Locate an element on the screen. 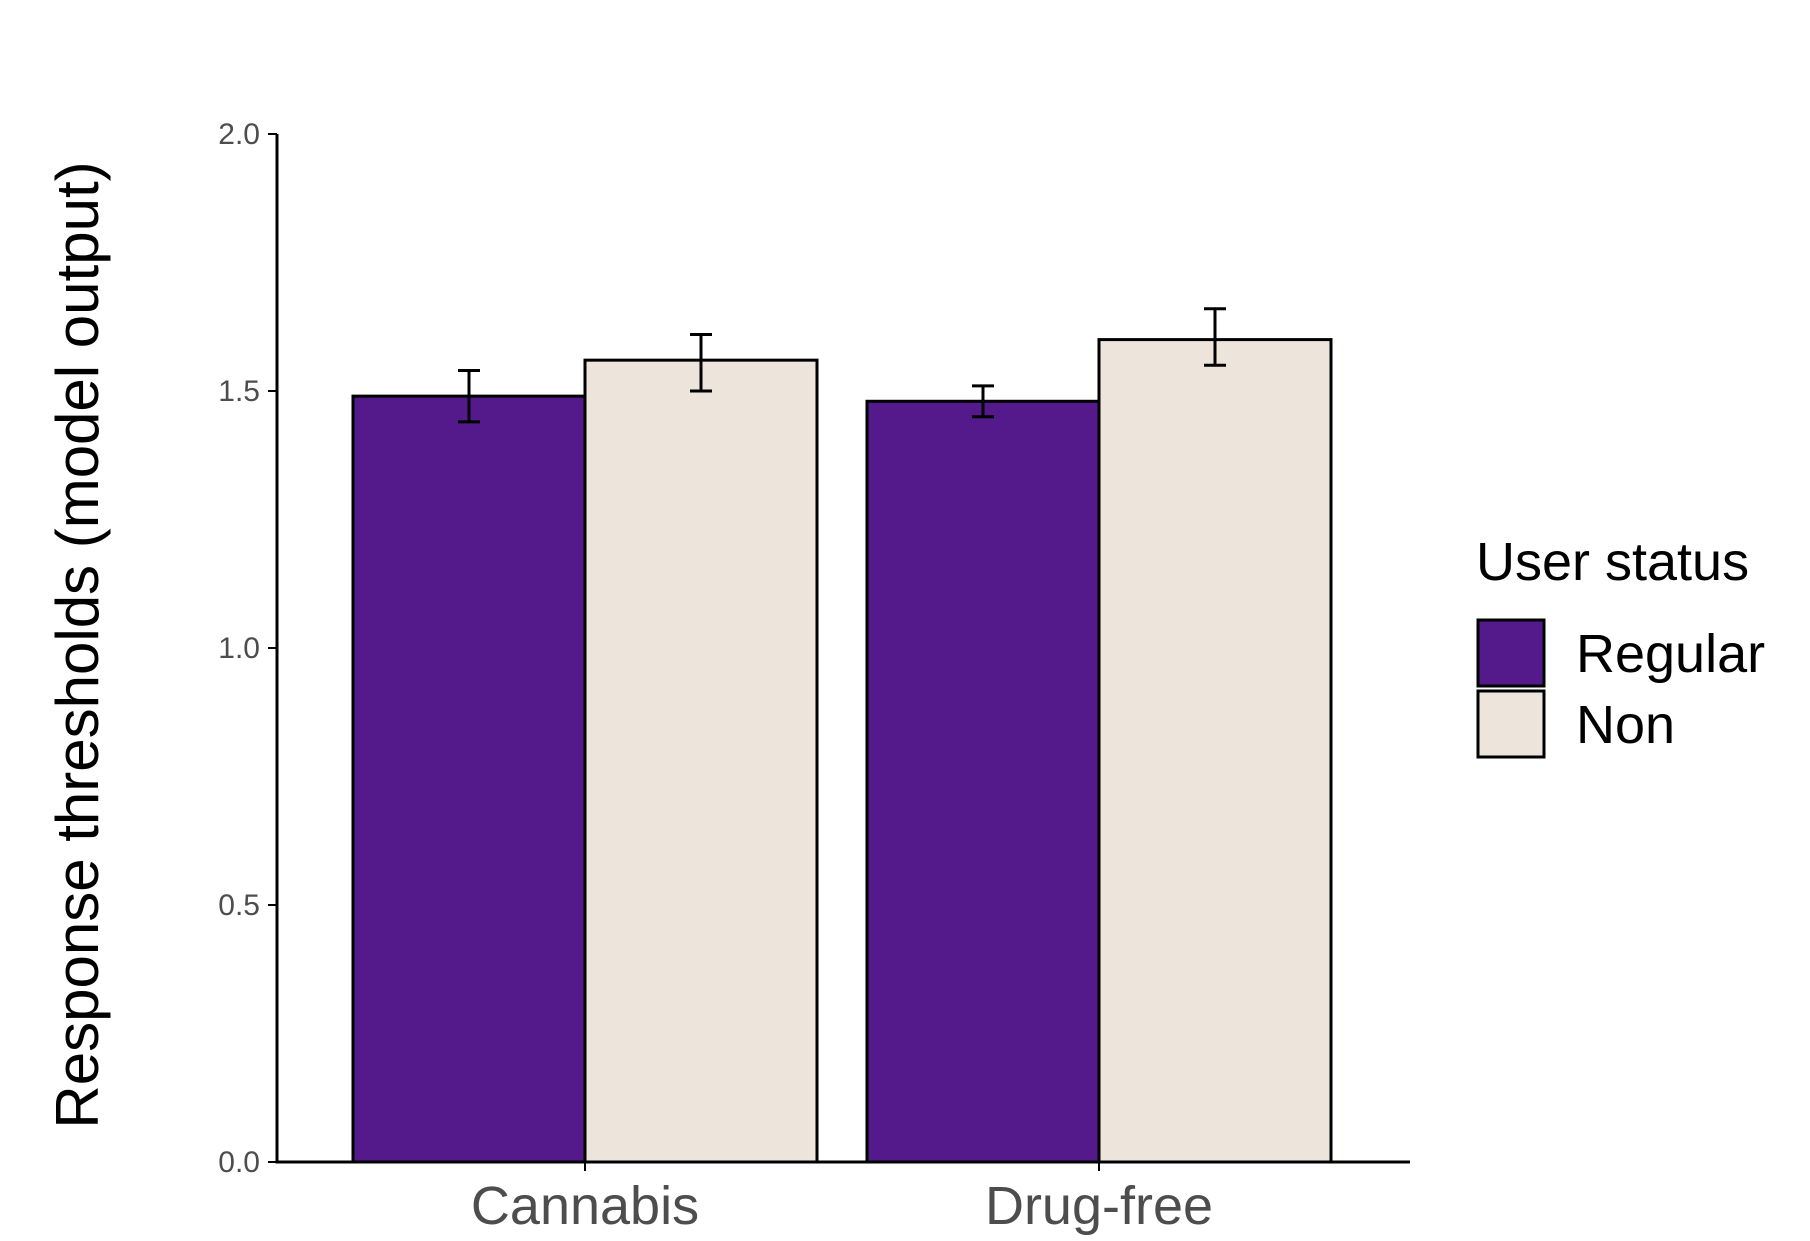 This screenshot has height=1241, width=1810. y-tick-label: 2.0 is located at coordinates (239, 134).